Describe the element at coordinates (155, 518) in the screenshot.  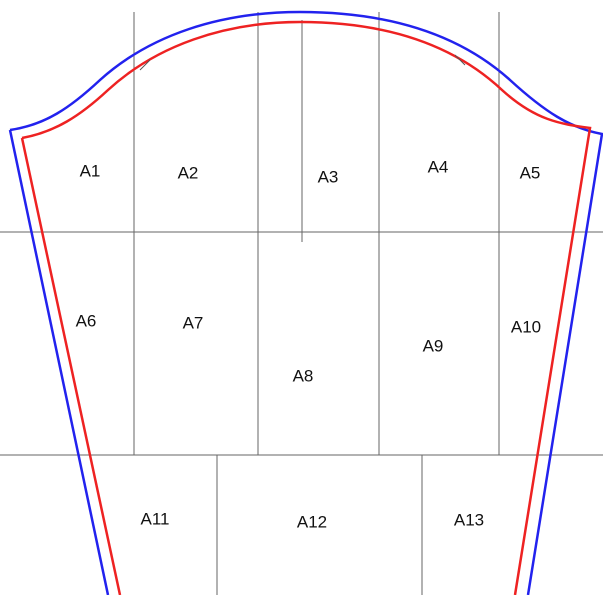
I see `tile-label: A11` at that location.